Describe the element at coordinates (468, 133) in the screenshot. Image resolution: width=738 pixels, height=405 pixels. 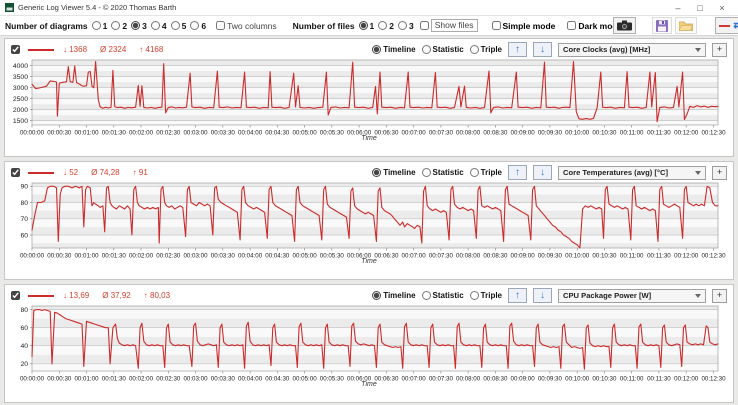
I see `svg-text: 00:08:00` at that location.